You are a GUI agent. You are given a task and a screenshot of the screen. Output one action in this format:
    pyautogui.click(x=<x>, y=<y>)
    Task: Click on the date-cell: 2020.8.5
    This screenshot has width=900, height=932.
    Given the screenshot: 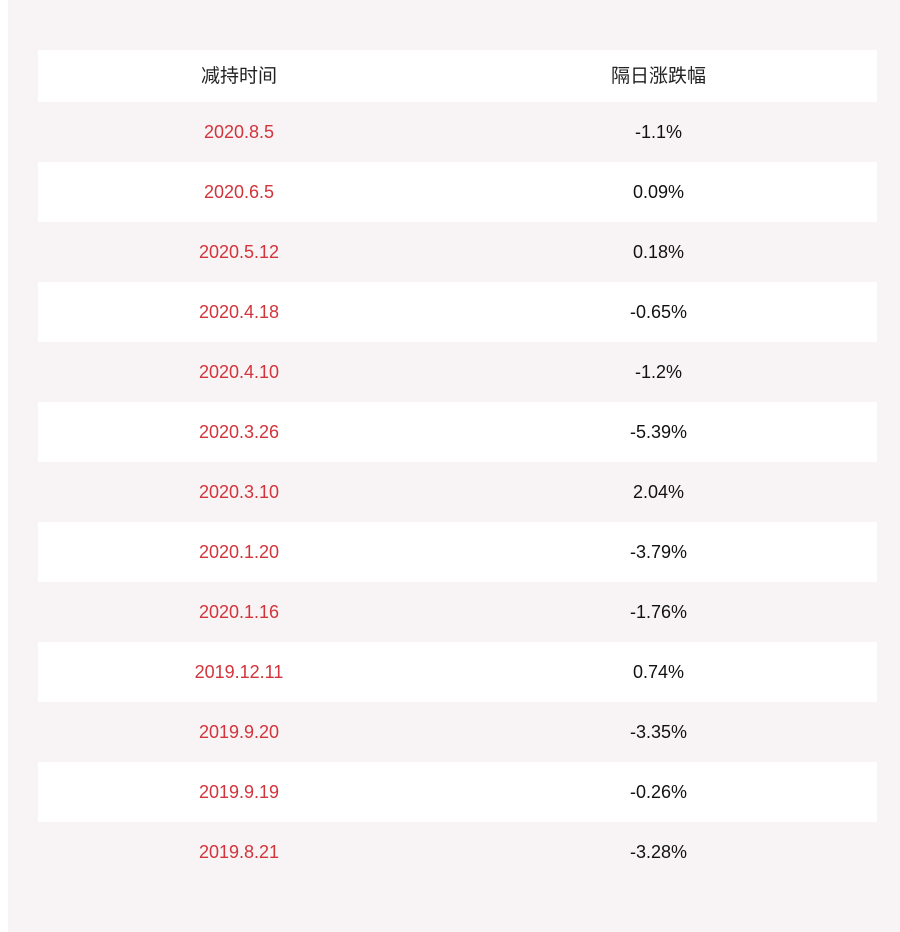 What is the action you would take?
    pyautogui.click(x=239, y=132)
    